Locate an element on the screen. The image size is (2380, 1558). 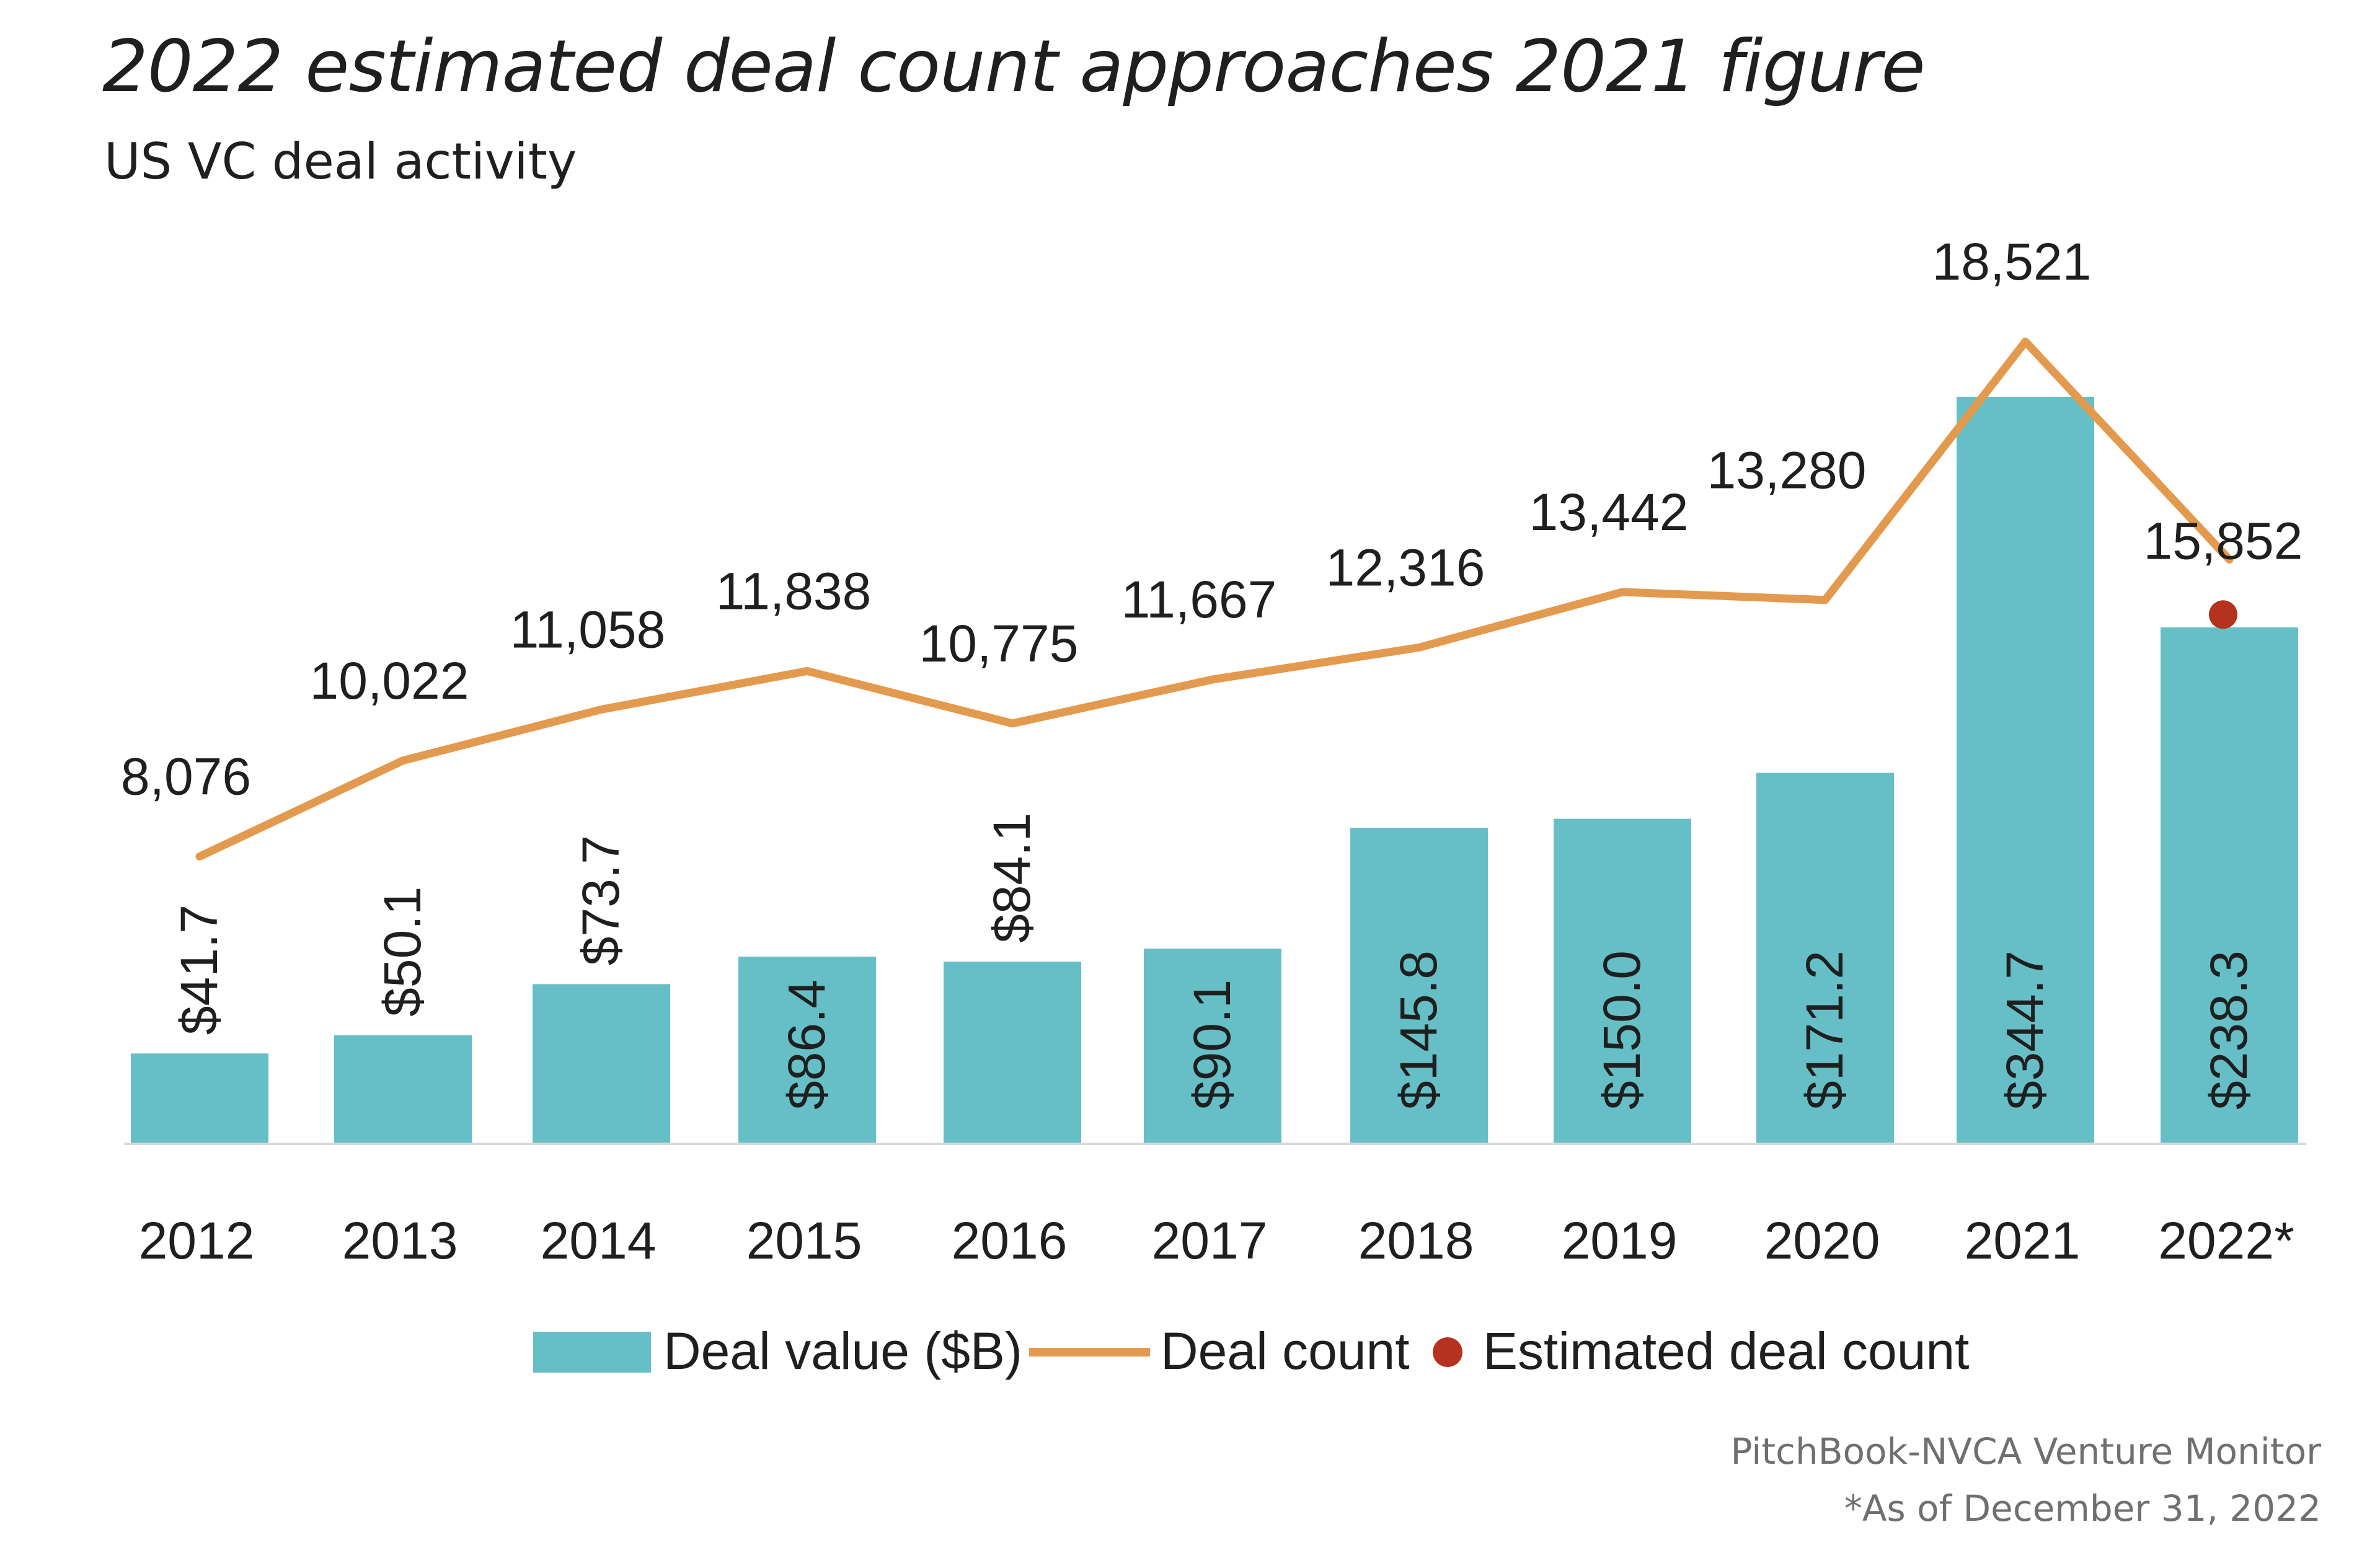
deal-count-label-2014: 11,058 is located at coordinates (588, 629).